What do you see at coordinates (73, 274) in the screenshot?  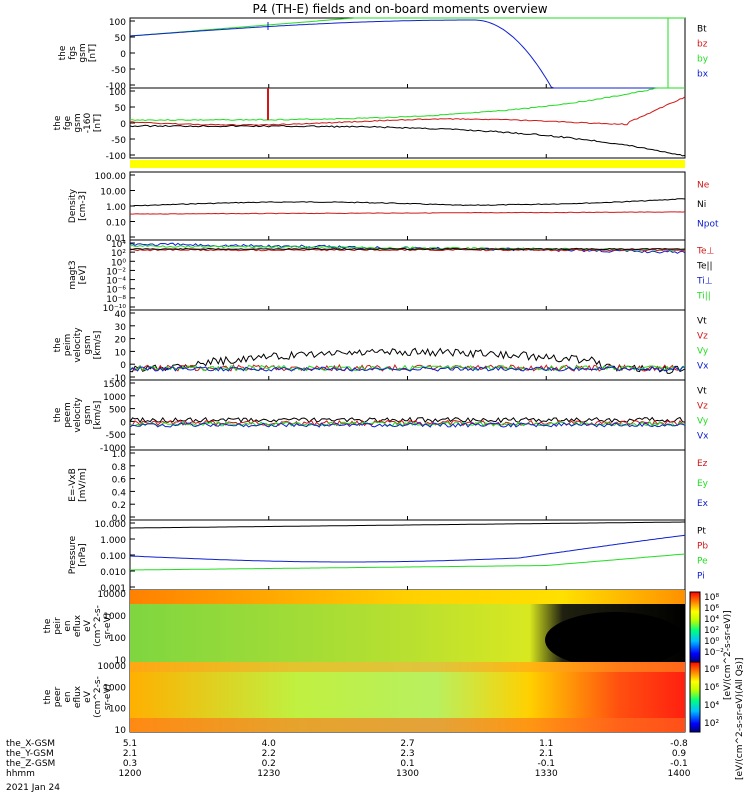 I see `y-axis-label-line: magt3` at bounding box center [73, 274].